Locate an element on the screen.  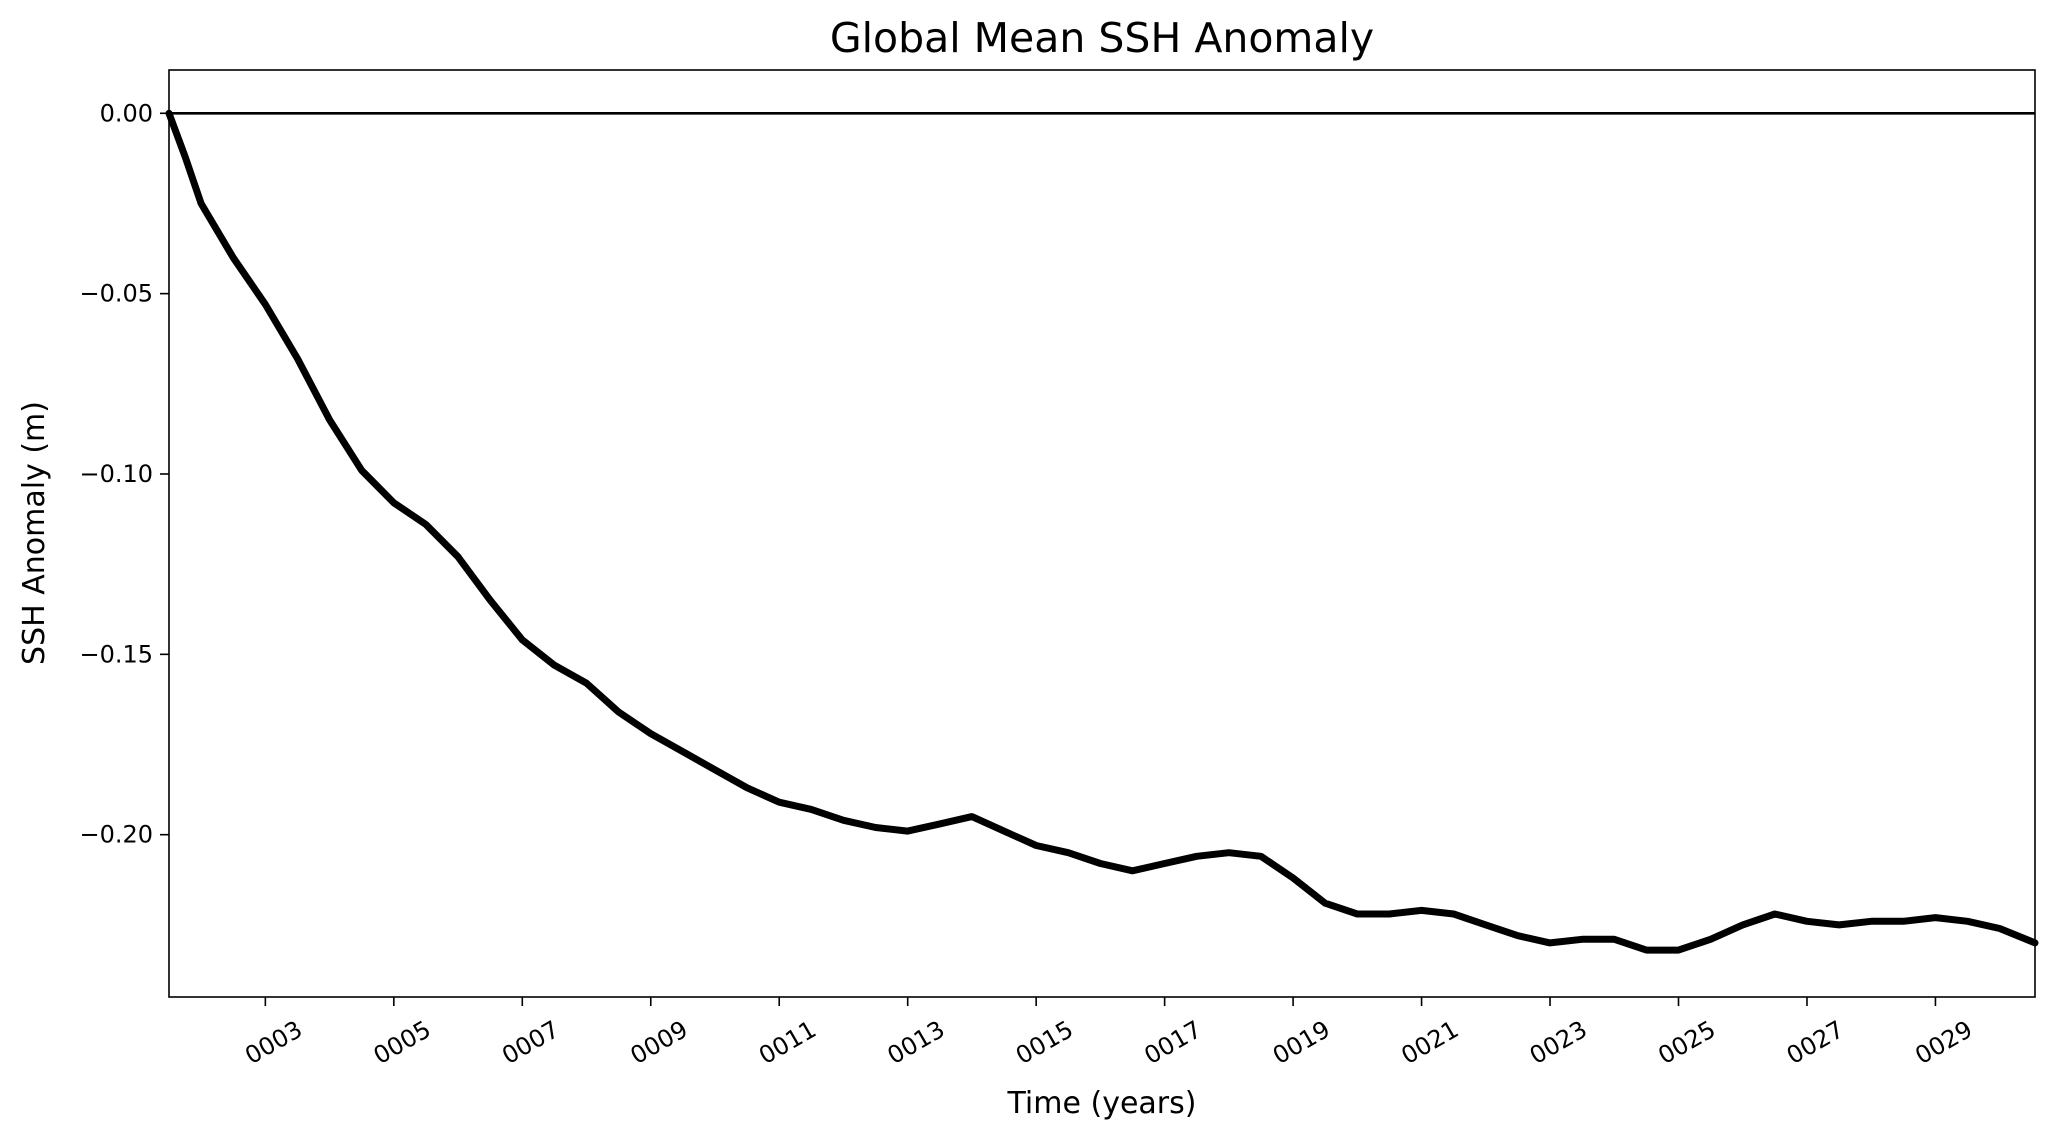
y-axis-label: SSH Anomaly (m) is located at coordinates (34, 533).